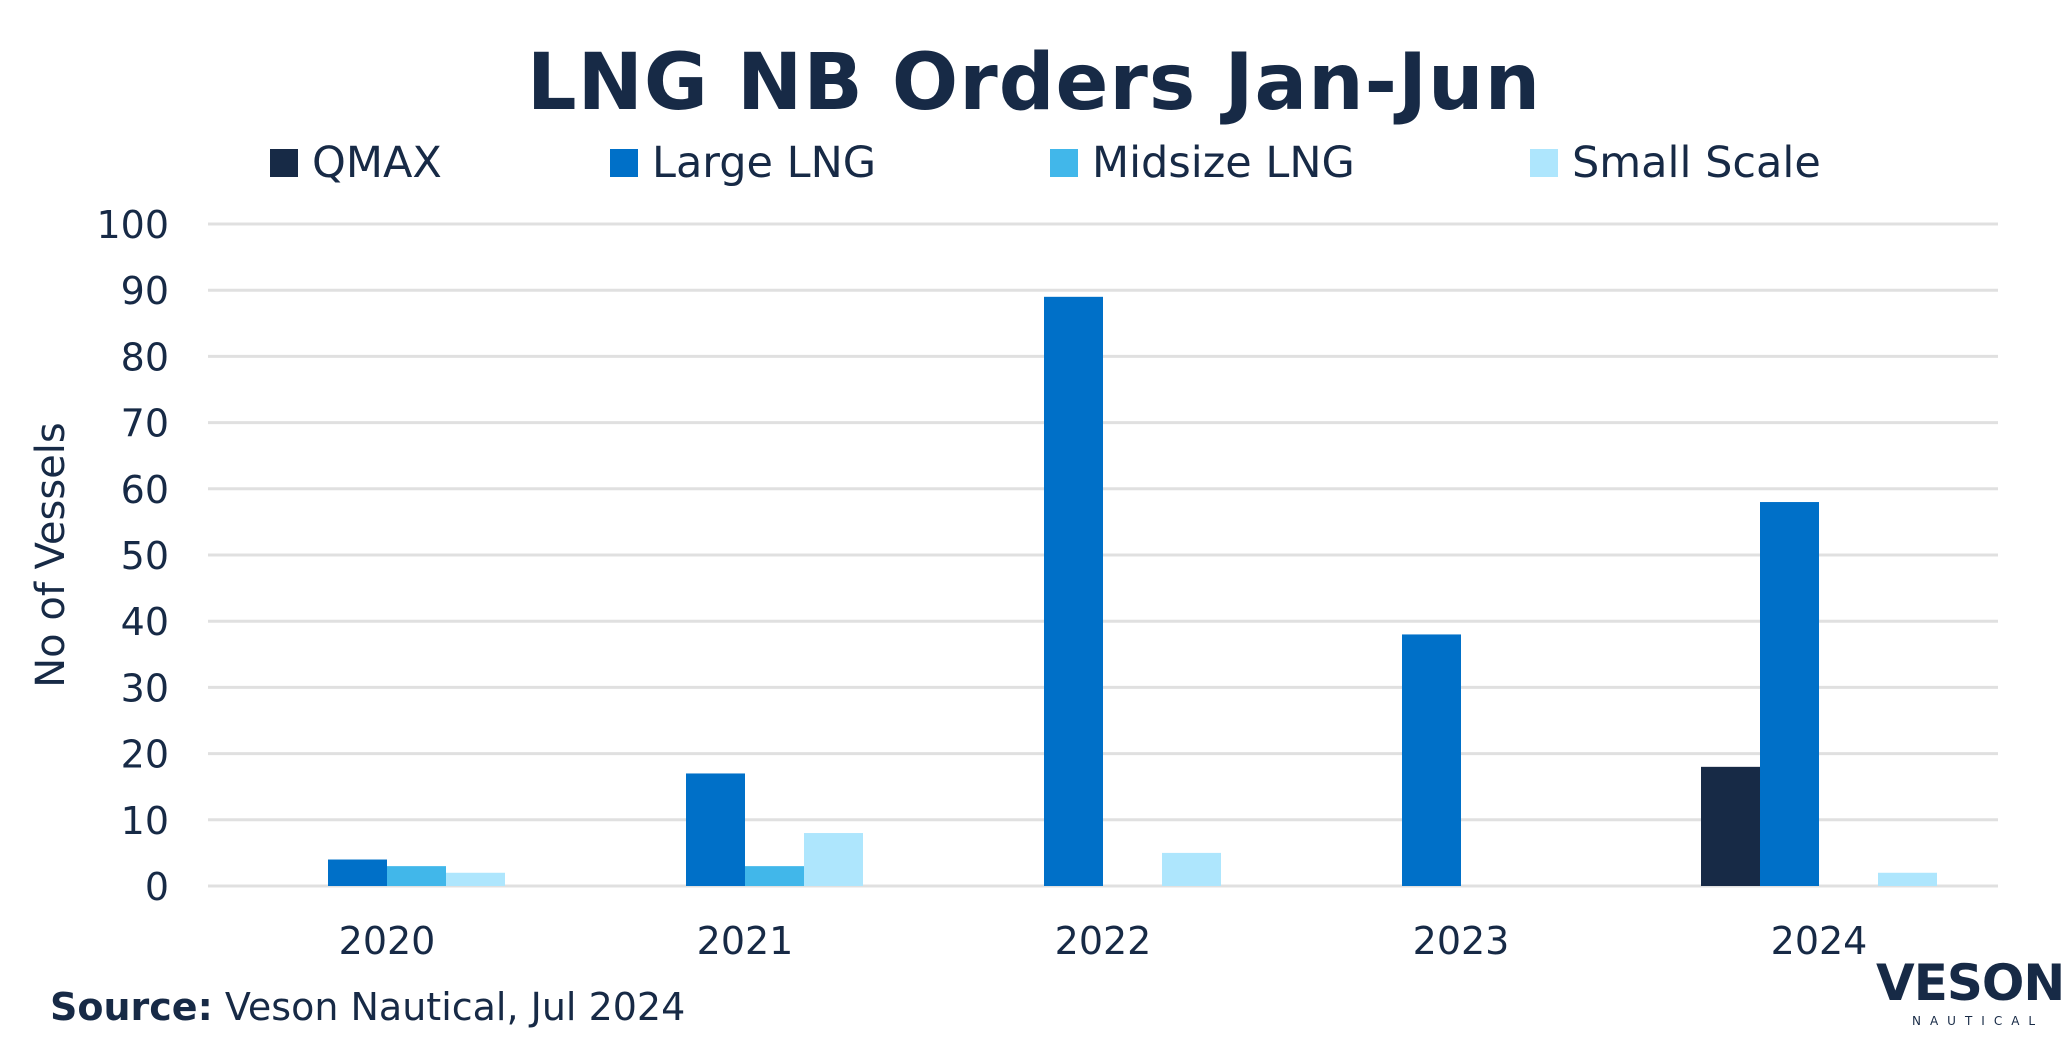 The width and height of the screenshot is (2068, 1038). Describe the element at coordinates (145, 291) in the screenshot. I see `y-tick-label: 90` at that location.